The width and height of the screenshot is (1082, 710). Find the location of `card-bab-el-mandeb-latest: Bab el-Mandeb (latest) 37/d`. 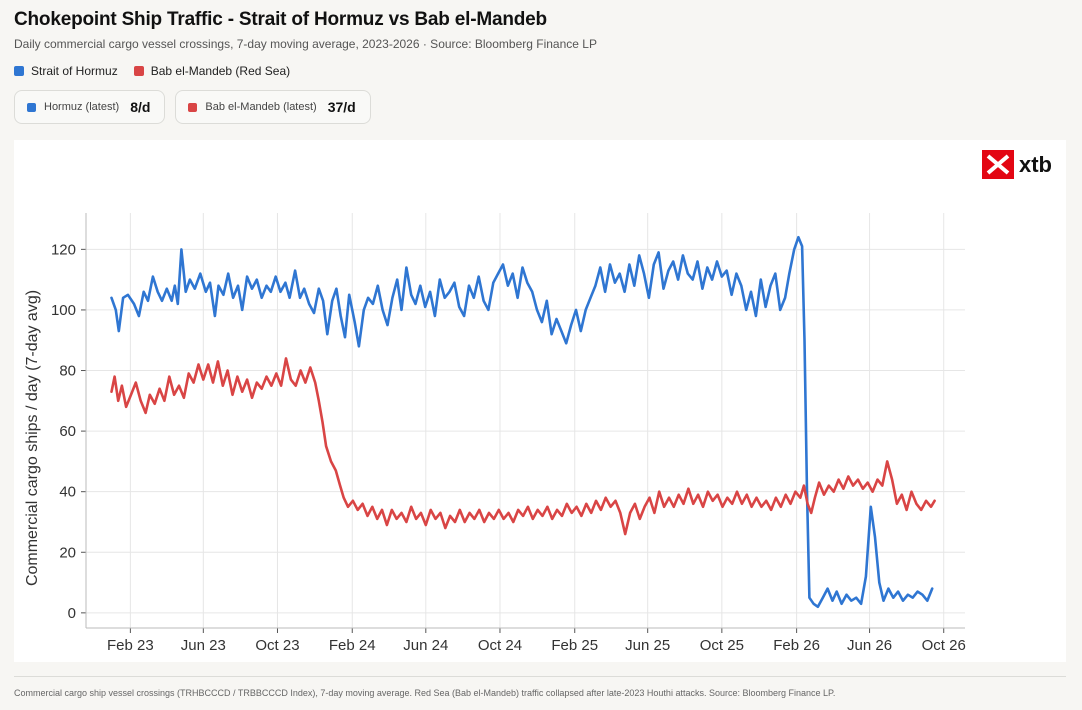

card-bab-el-mandeb-latest: Bab el-Mandeb (latest) 37/d is located at coordinates (273, 107).